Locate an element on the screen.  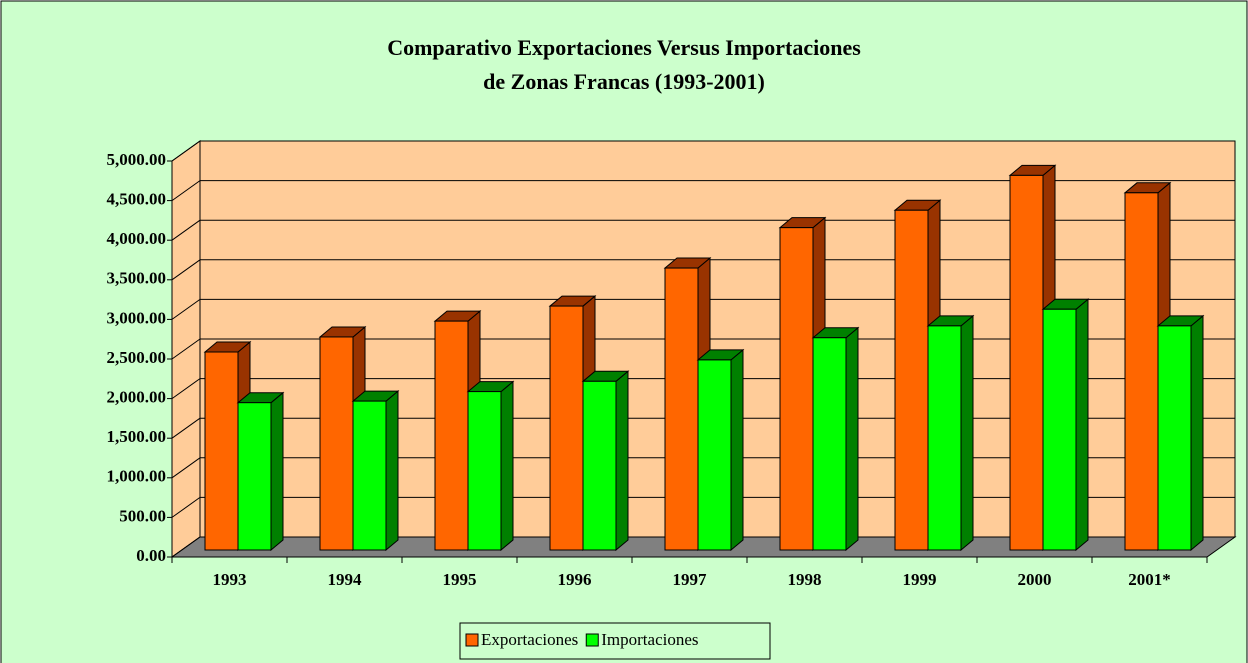
y-tick-label: 1,500.00 is located at coordinates (137, 436).